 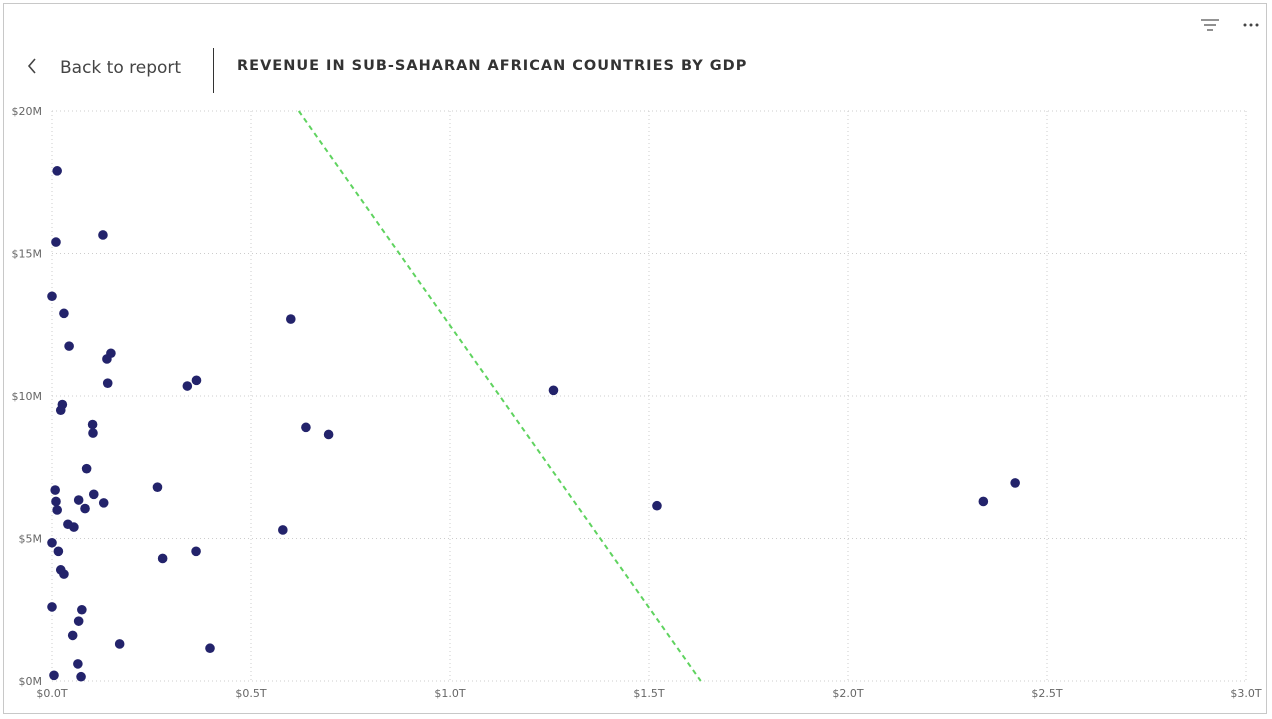 I want to click on y-tick-label: $20M, so click(x=27, y=111).